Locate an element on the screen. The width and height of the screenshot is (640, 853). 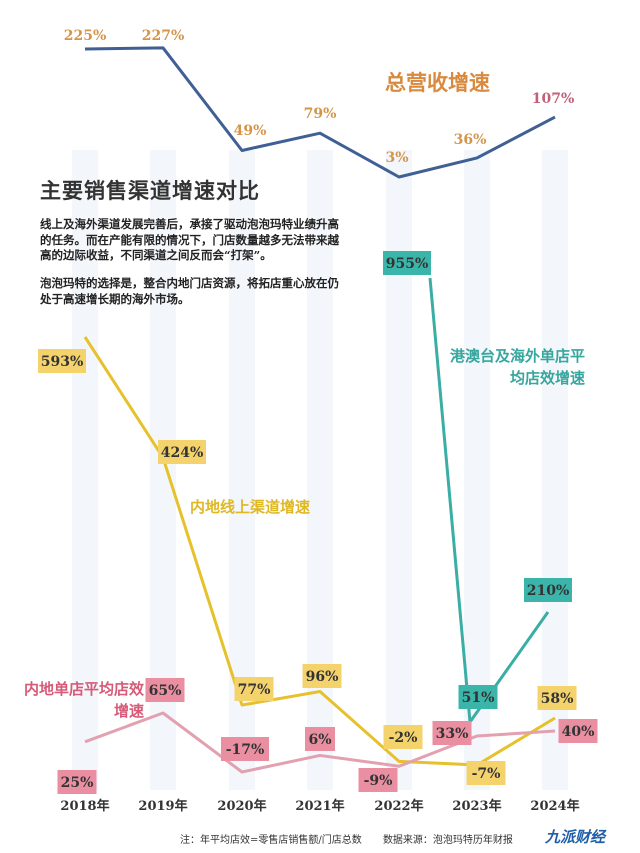
footer-note: 注：年平均店效=零售店销售额/门店总数 is located at coordinates (271, 840).